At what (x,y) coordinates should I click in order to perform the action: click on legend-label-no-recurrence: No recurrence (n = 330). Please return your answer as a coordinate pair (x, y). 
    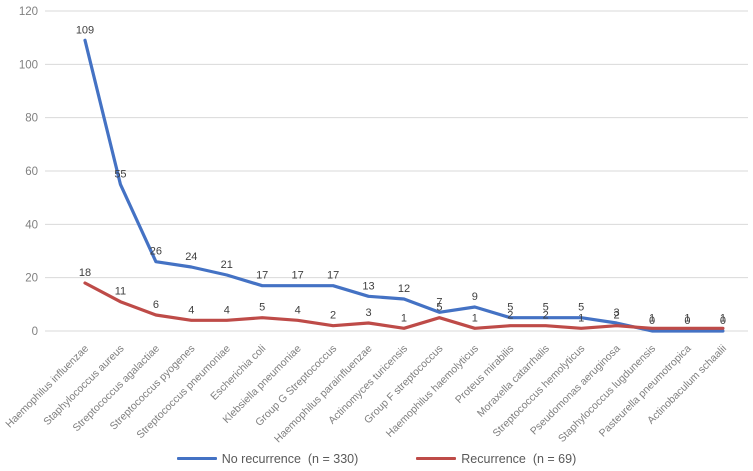
    Looking at the image, I should click on (290, 458).